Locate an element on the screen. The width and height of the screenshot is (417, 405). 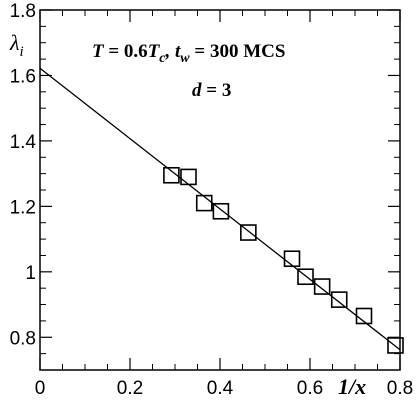
y-tick-label: 0.8 is located at coordinates (23, 338).